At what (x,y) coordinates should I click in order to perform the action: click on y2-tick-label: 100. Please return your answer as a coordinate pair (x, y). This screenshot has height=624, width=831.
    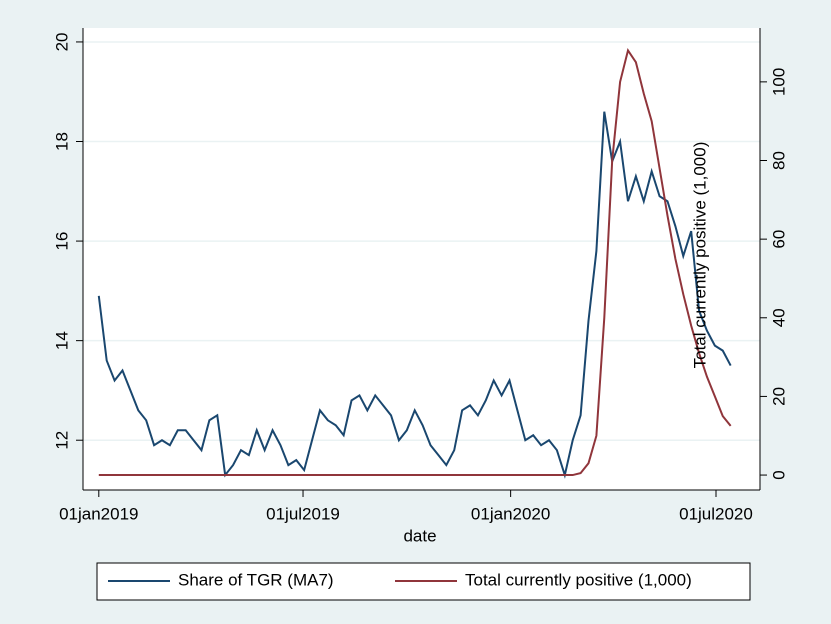
    Looking at the image, I should click on (778, 82).